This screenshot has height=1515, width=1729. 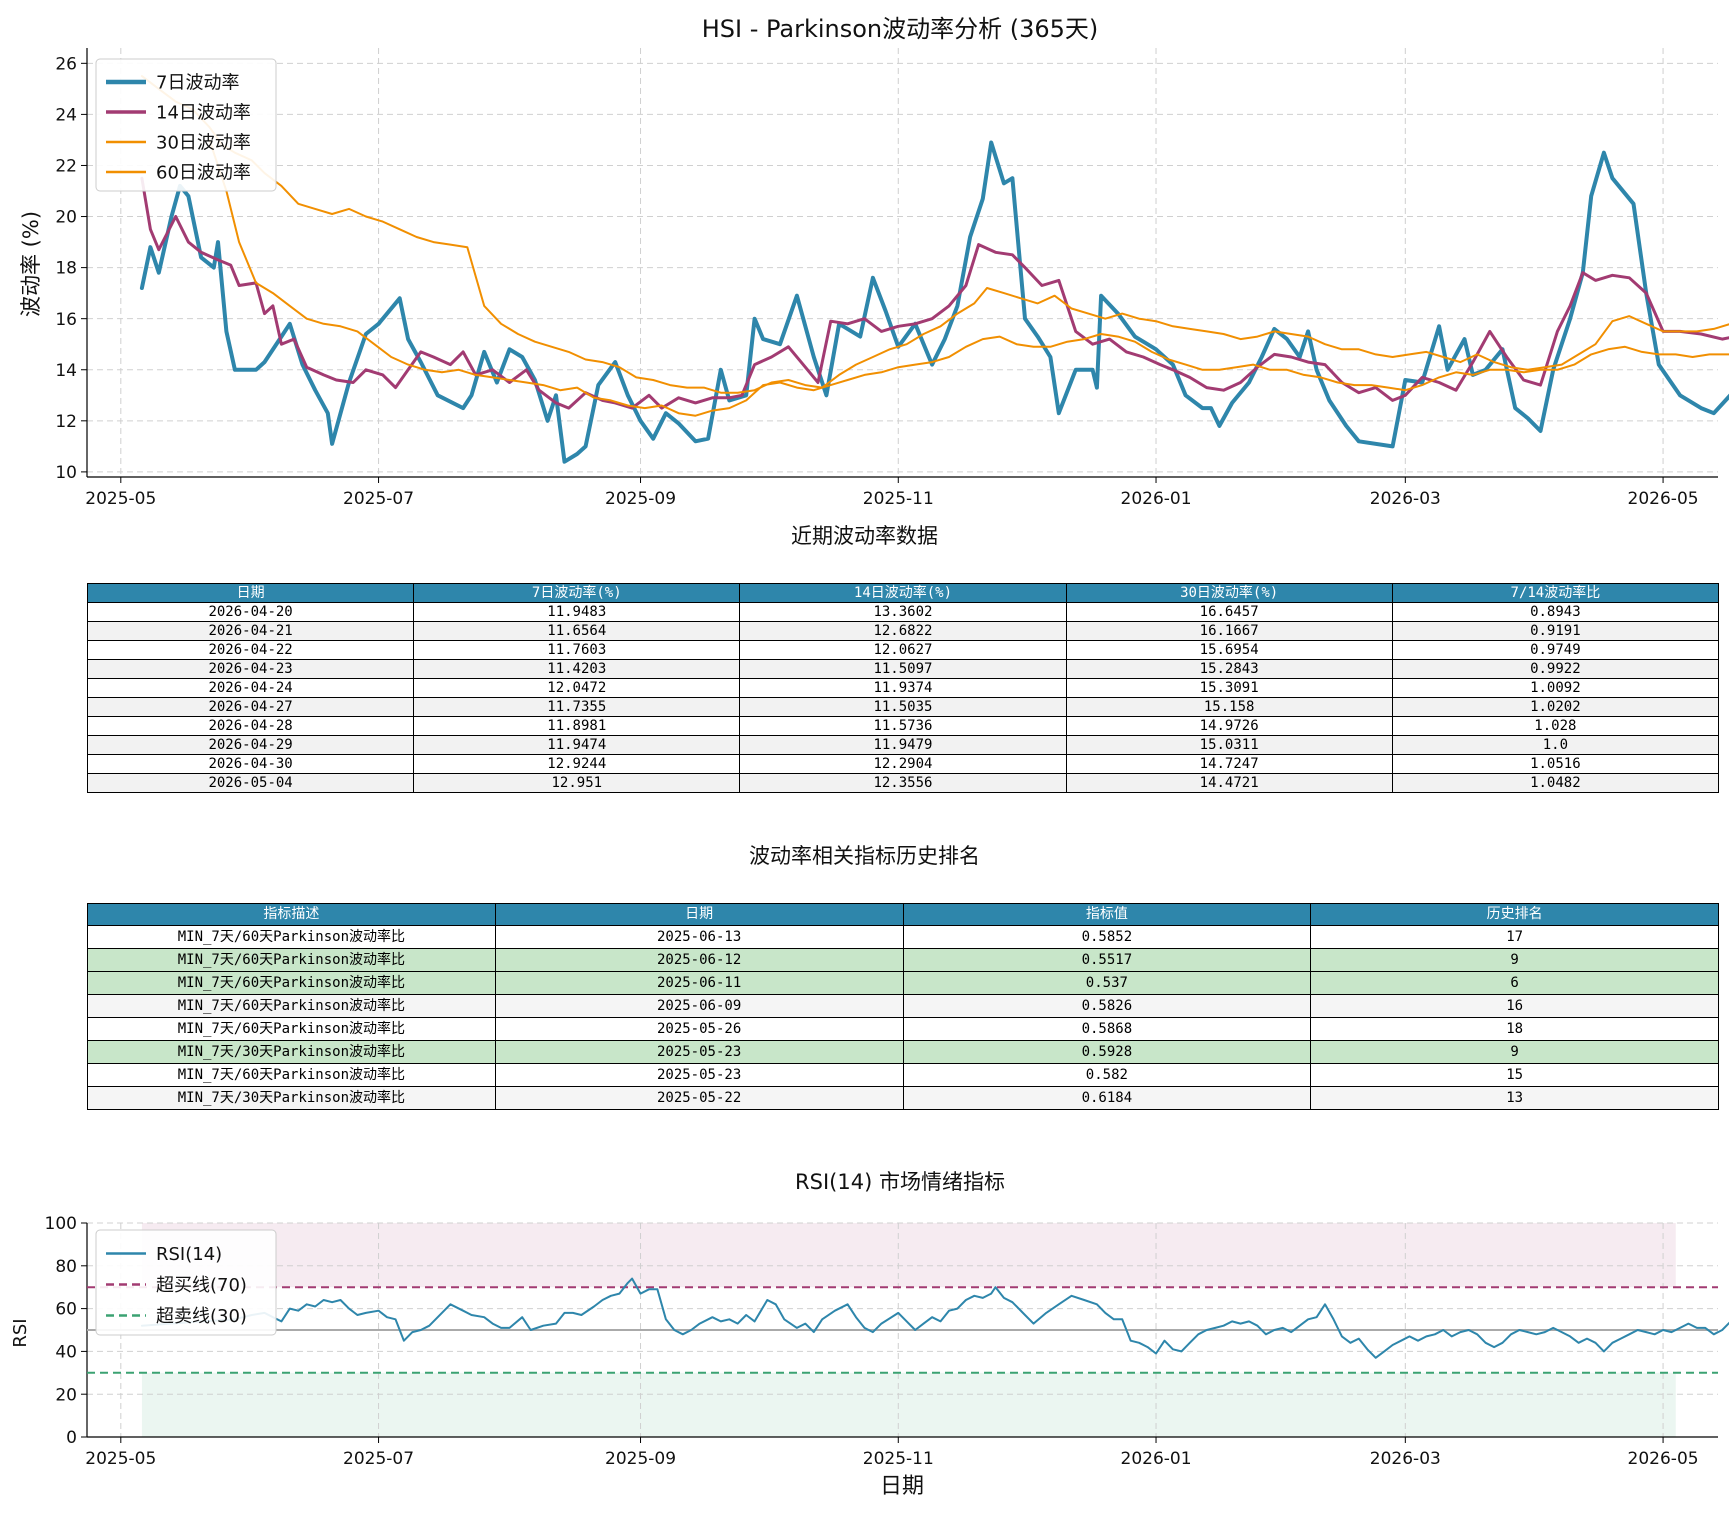 What do you see at coordinates (66, 167) in the screenshot?
I see `vol-ytick-label: 22` at bounding box center [66, 167].